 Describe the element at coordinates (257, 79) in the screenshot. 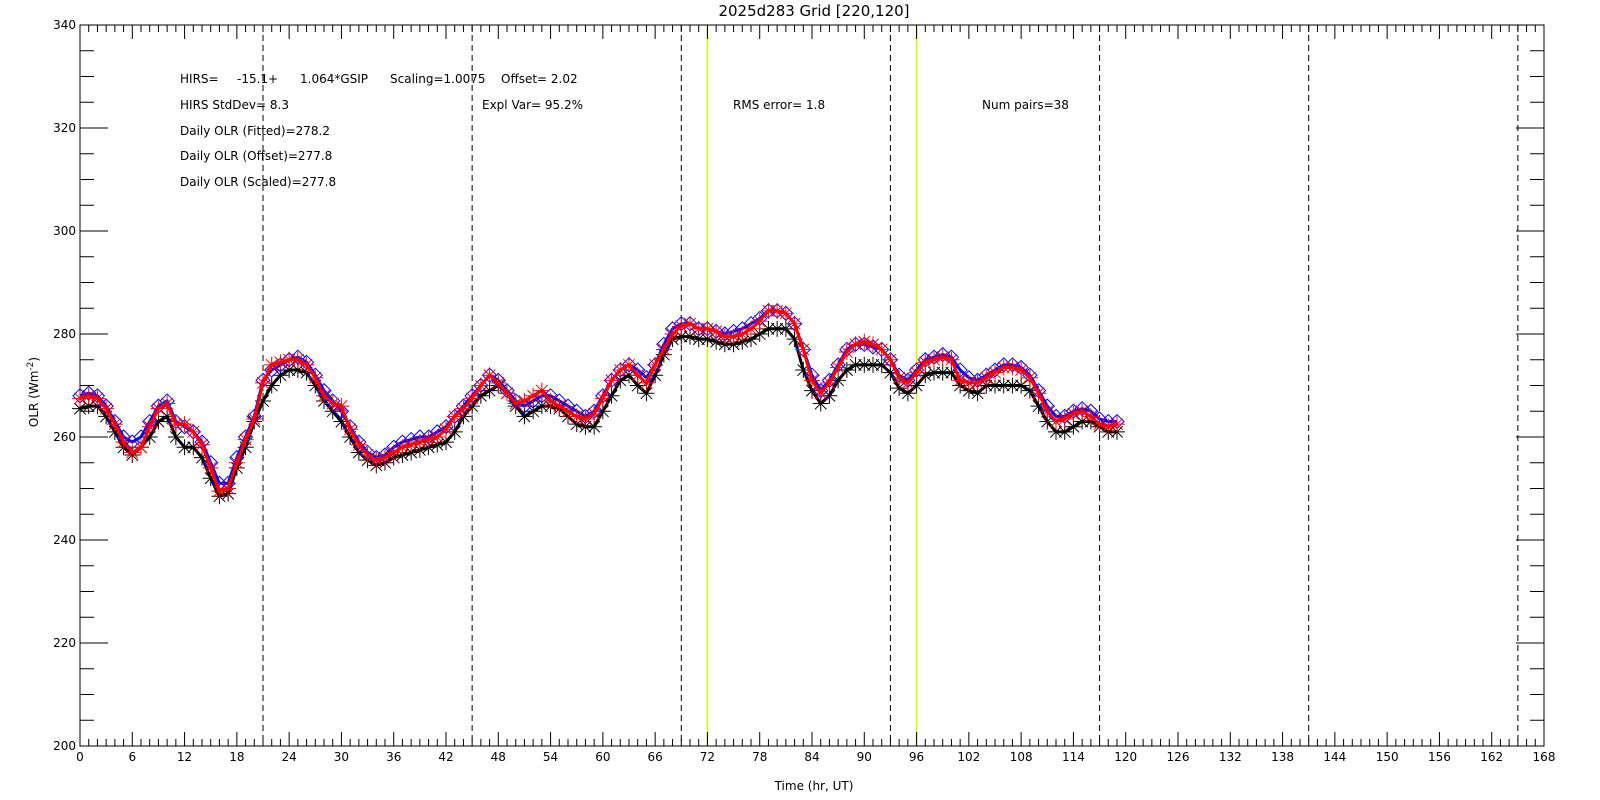

I see `annotation-eq-intercept: -15.1+` at that location.